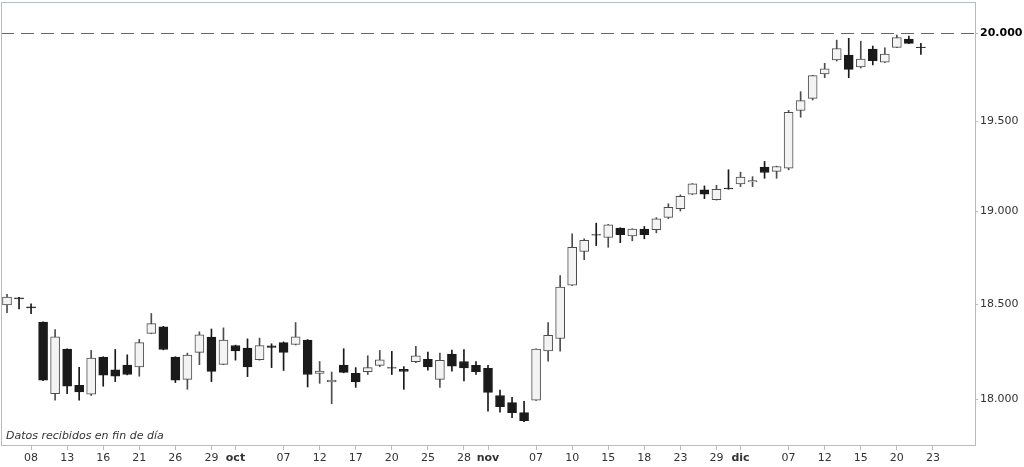  What do you see at coordinates (488, 458) in the screenshot?
I see `x-tick-label: nov` at bounding box center [488, 458].